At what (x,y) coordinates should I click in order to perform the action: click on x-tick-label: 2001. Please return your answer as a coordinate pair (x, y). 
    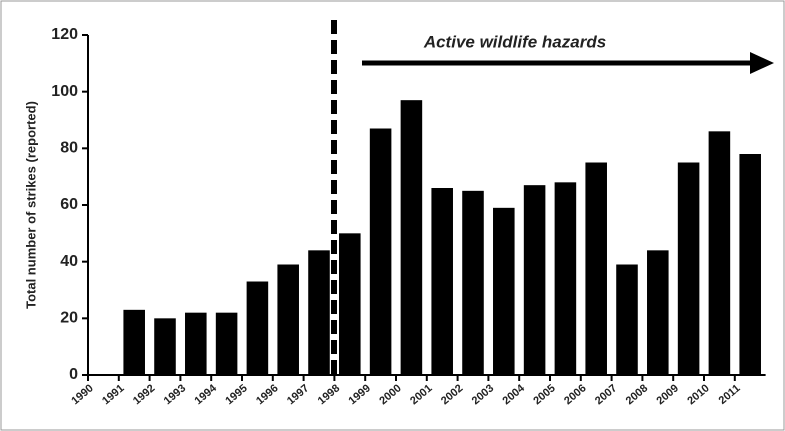
    Looking at the image, I should click on (421, 394).